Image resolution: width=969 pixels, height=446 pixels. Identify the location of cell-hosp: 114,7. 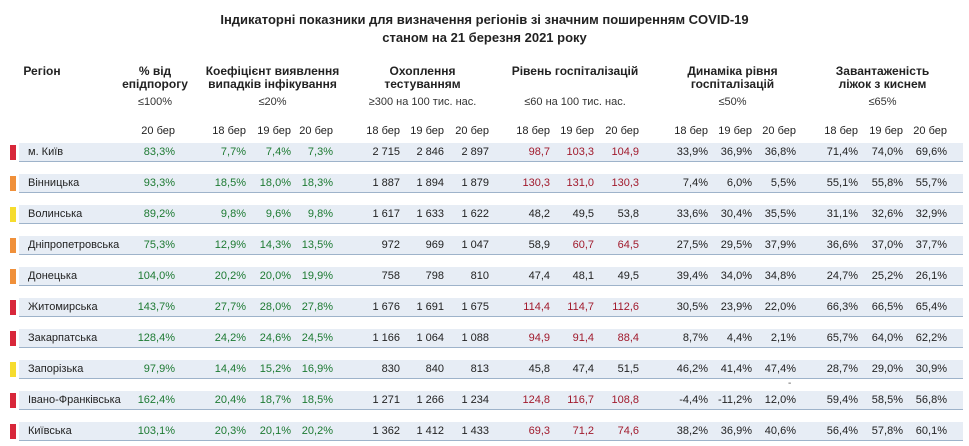
(580, 307).